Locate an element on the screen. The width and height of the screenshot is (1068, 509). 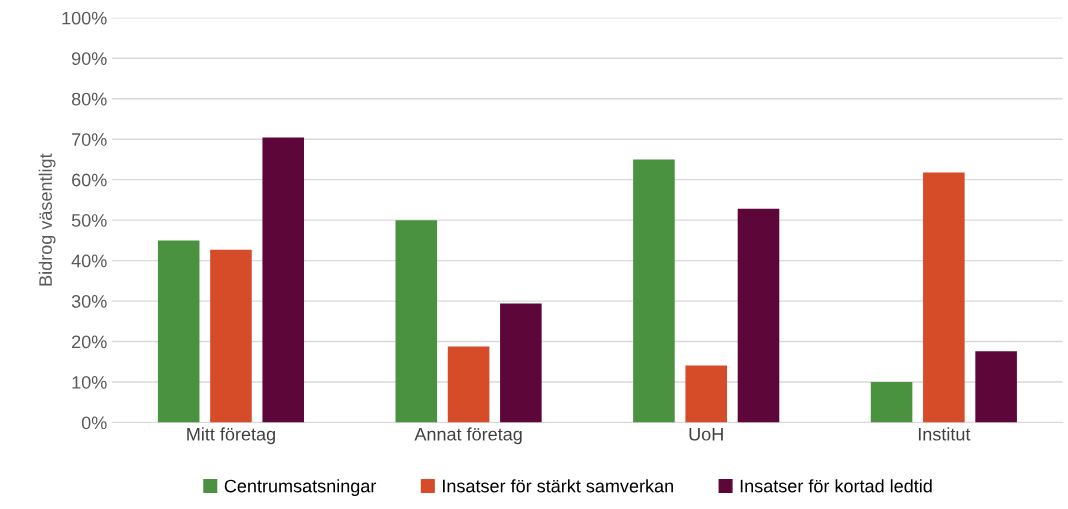
y-tick-label: 30% is located at coordinates (89, 301).